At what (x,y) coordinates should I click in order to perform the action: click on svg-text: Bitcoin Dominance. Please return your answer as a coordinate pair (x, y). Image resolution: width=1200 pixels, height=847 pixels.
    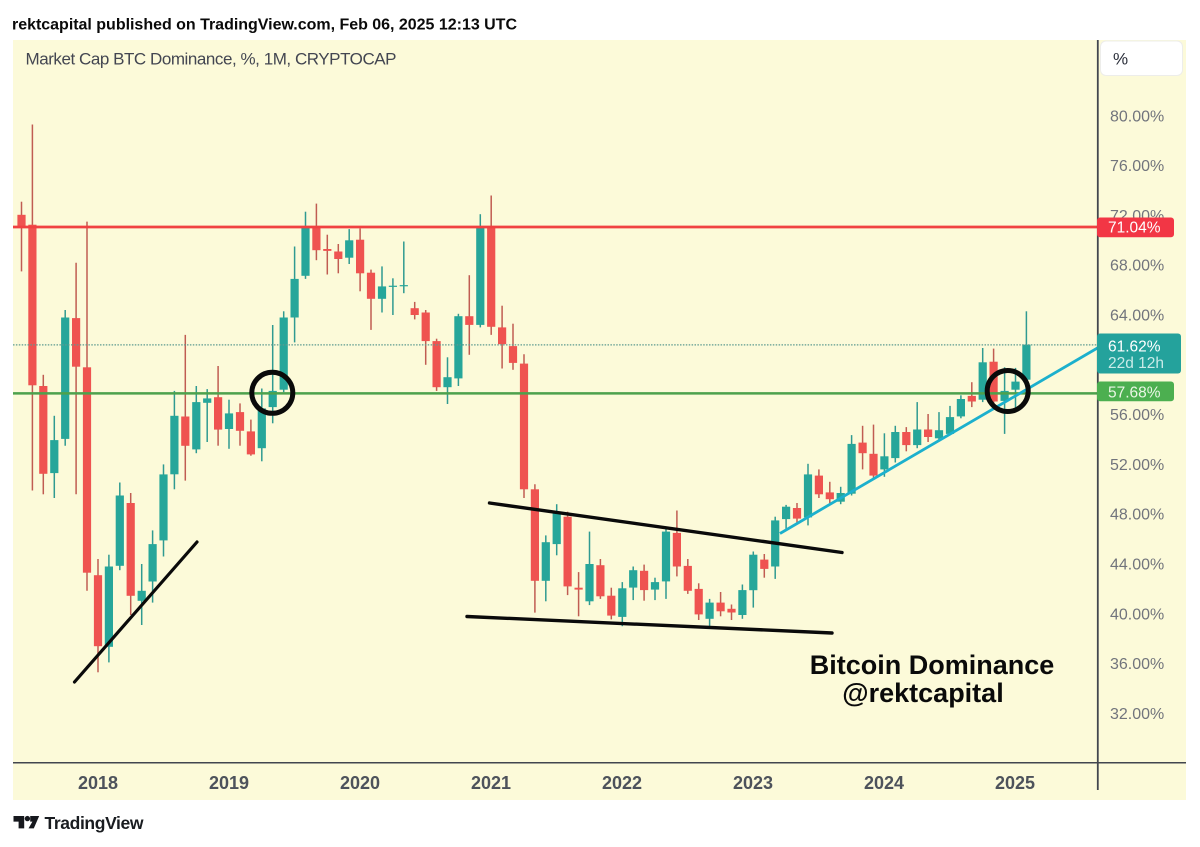
    Looking at the image, I should click on (932, 665).